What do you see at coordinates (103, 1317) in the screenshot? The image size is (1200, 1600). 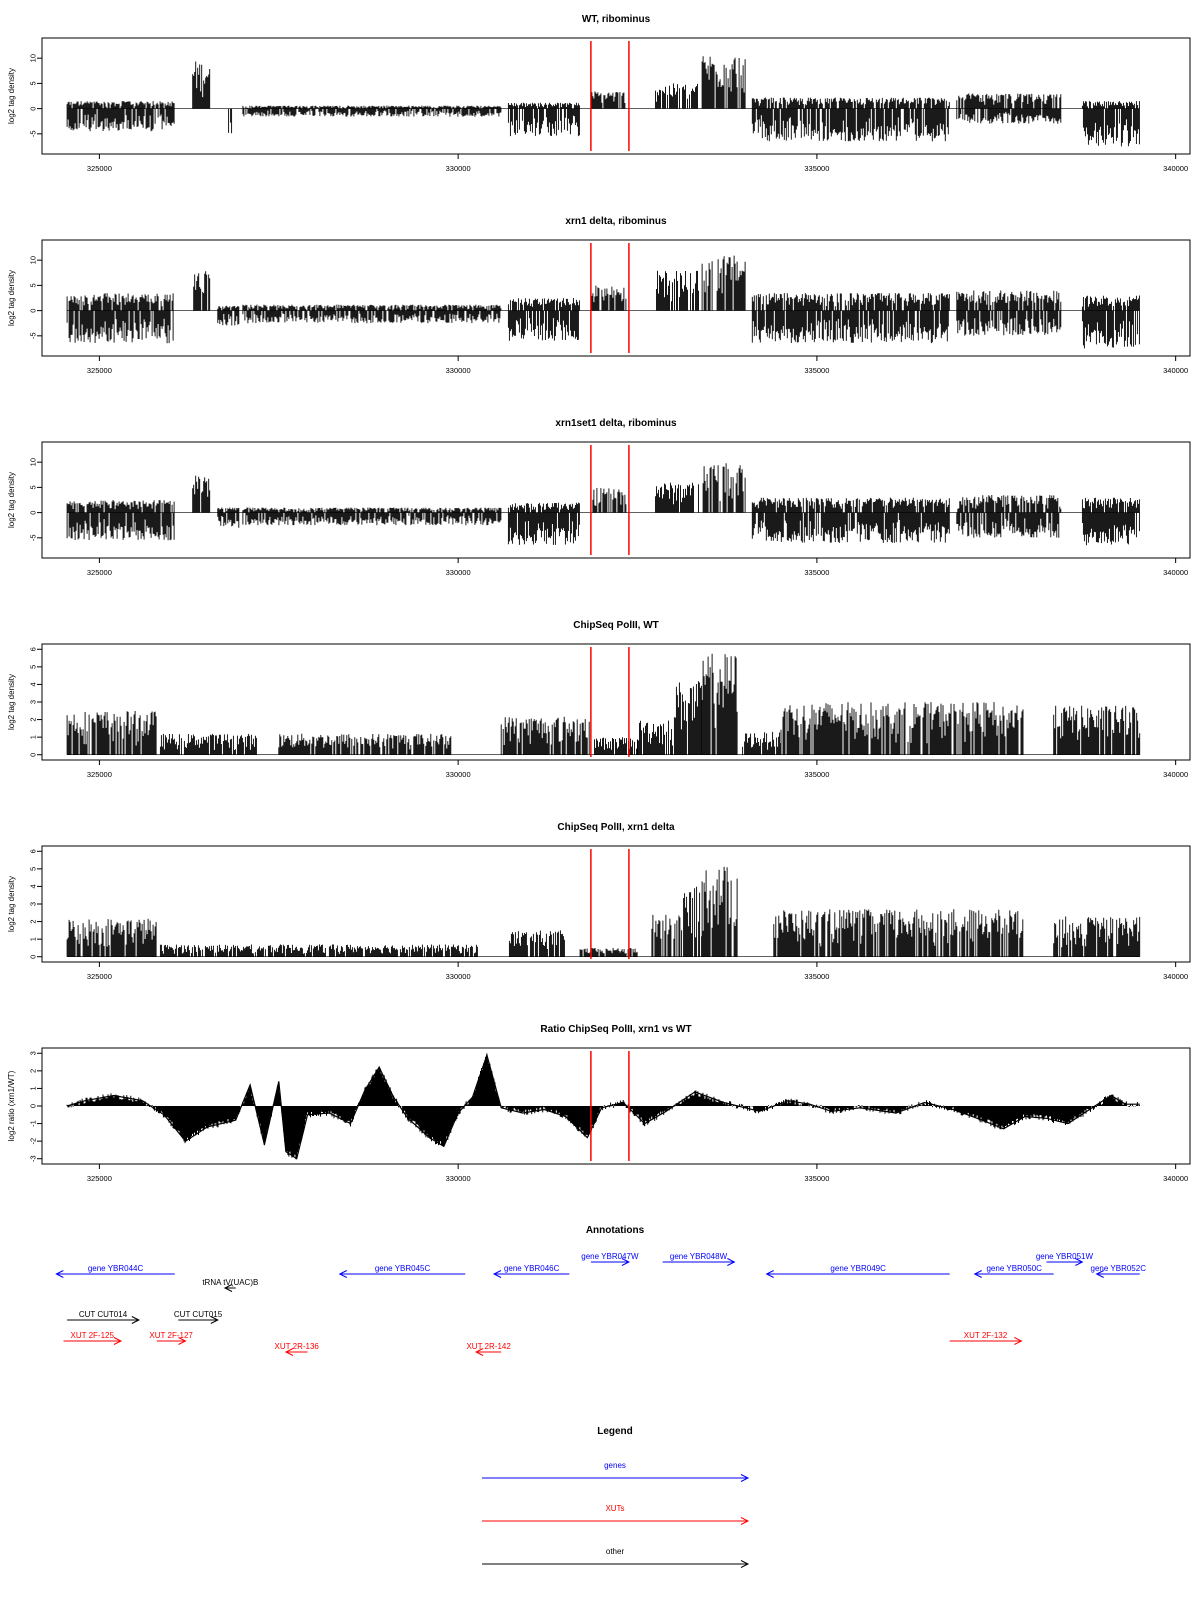 I see `feature: CUT CUT014` at bounding box center [103, 1317].